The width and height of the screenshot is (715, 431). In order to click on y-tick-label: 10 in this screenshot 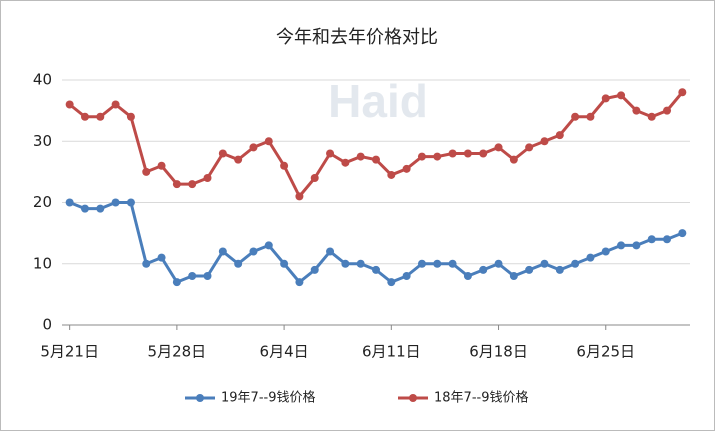, I will do `click(42, 263)`.